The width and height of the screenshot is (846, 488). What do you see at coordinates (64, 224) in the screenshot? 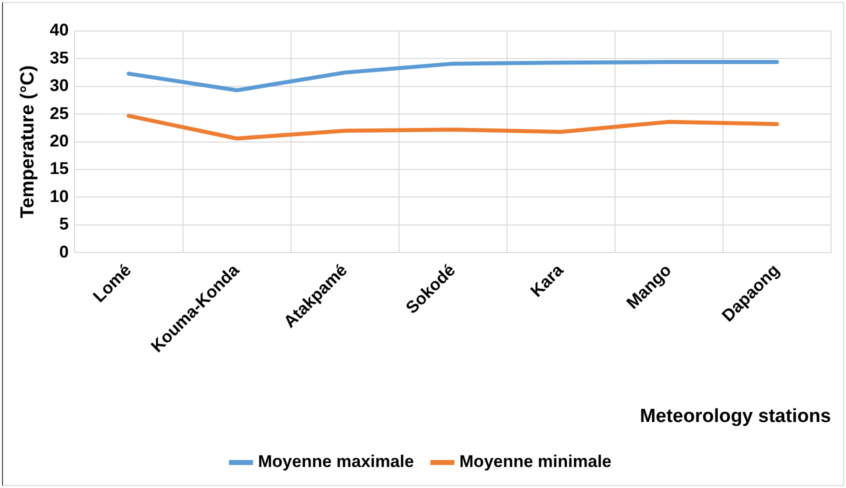
I see `y-tick-label: 5` at bounding box center [64, 224].